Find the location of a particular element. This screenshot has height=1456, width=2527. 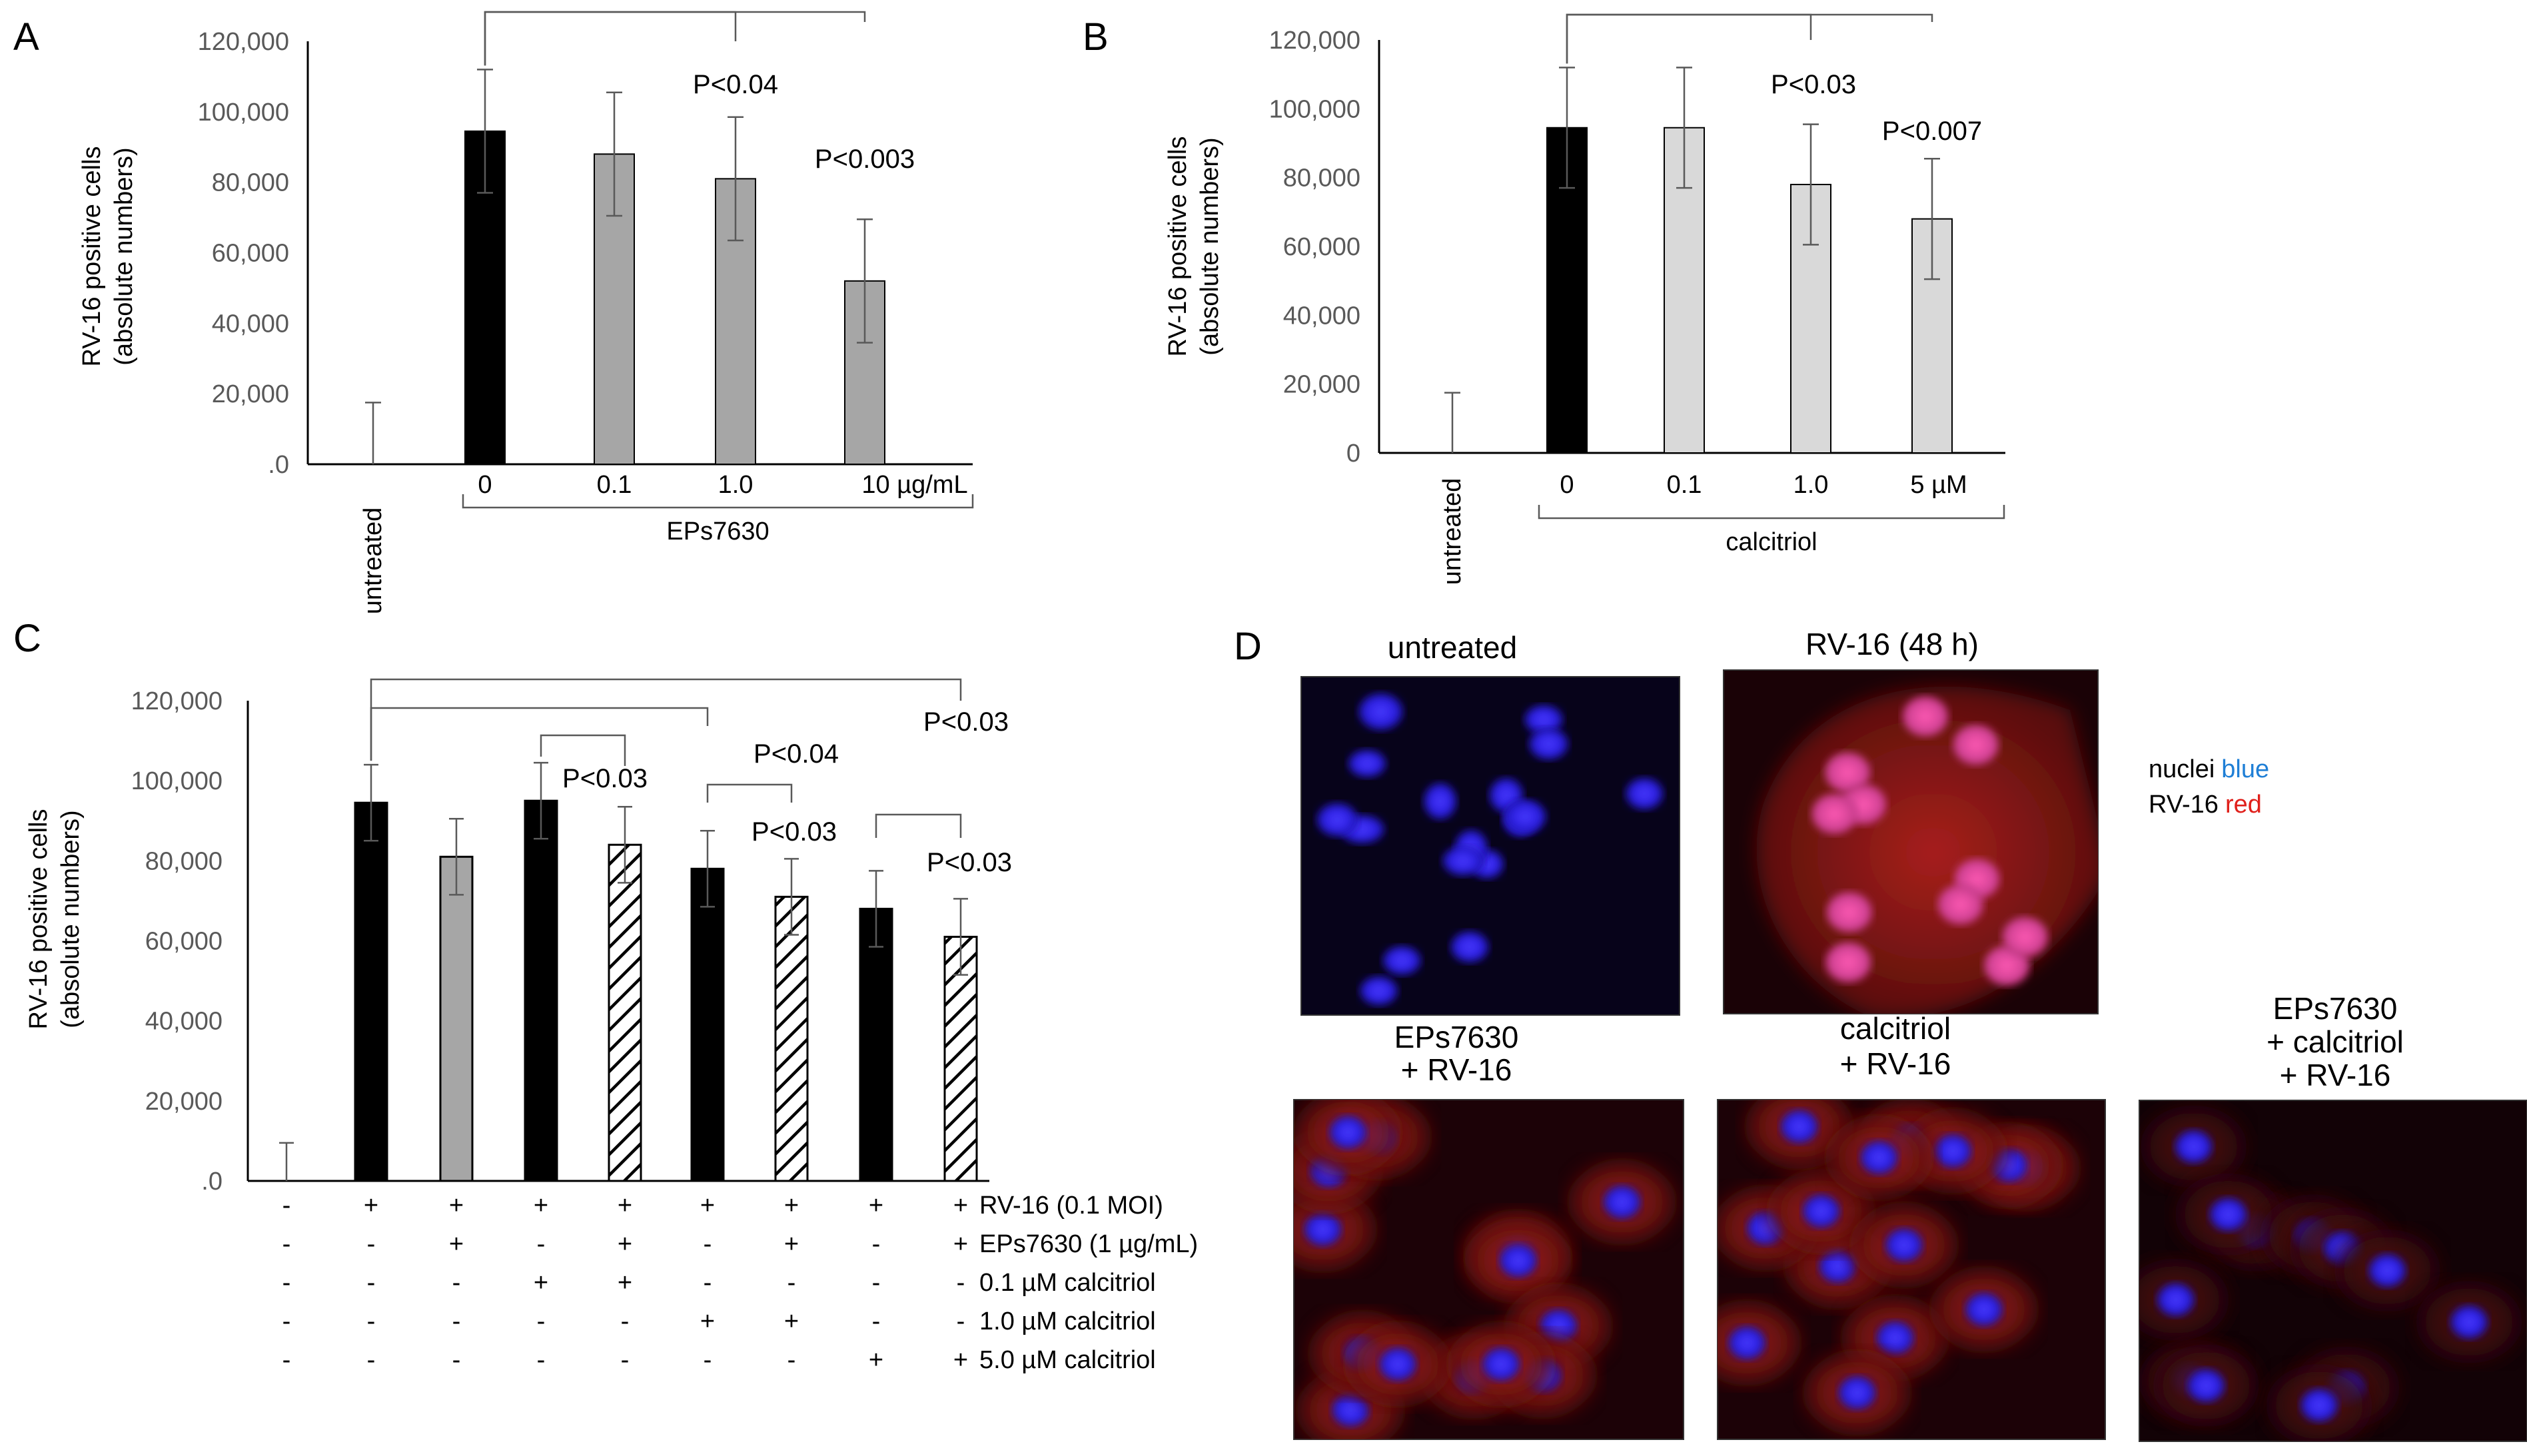

x-tick-label: 5 µM is located at coordinates (1938, 485).